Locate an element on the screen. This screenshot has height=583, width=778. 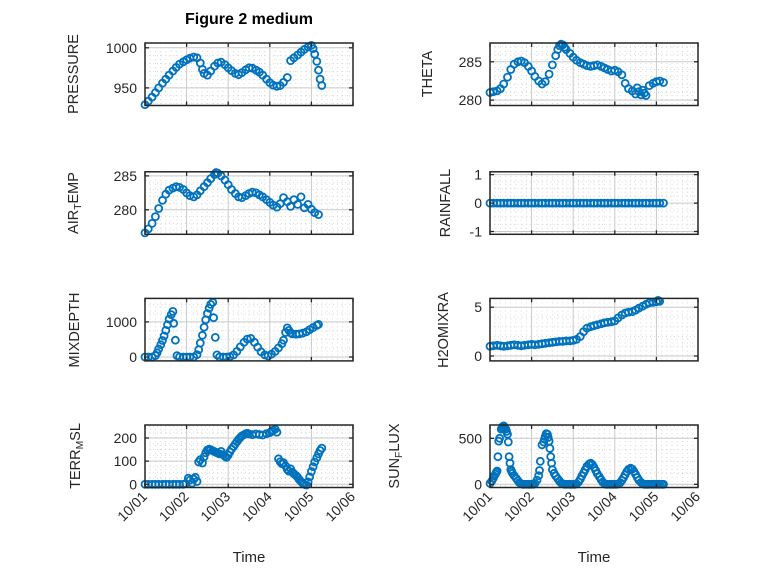
subplot-theta: 280 285 is located at coordinates (579, 73).